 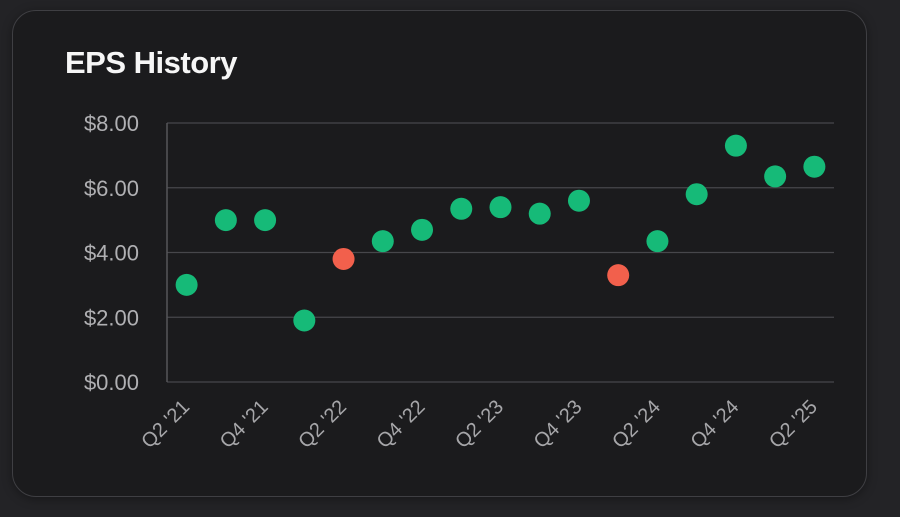 I want to click on eps-data-point-q321, so click(x=225, y=220).